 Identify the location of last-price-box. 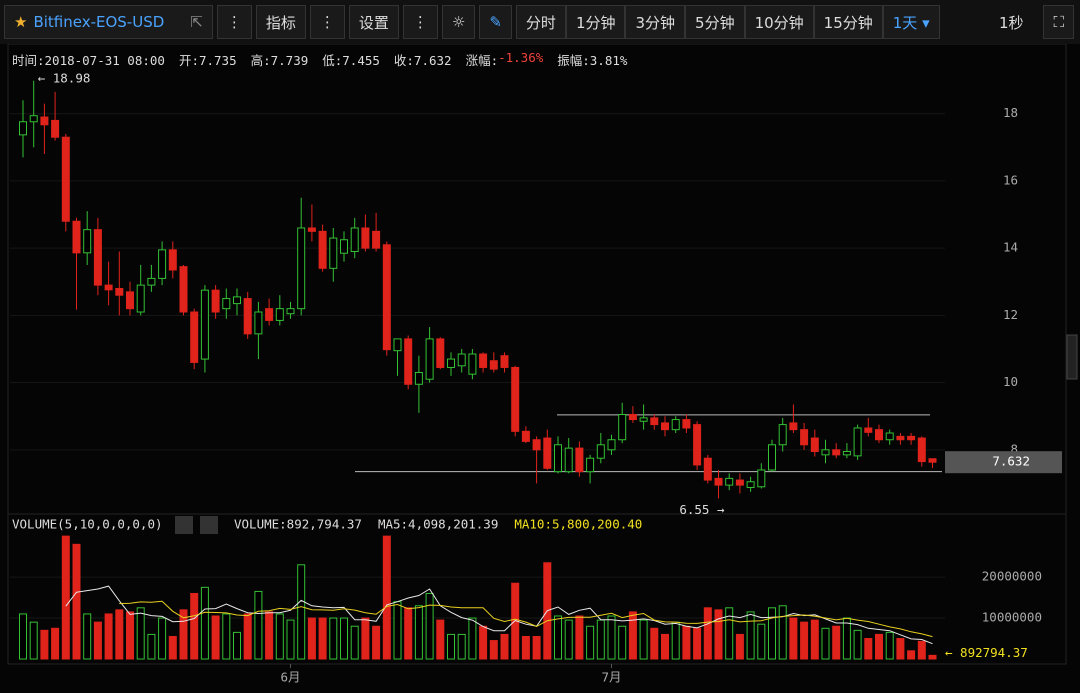
(1003, 462).